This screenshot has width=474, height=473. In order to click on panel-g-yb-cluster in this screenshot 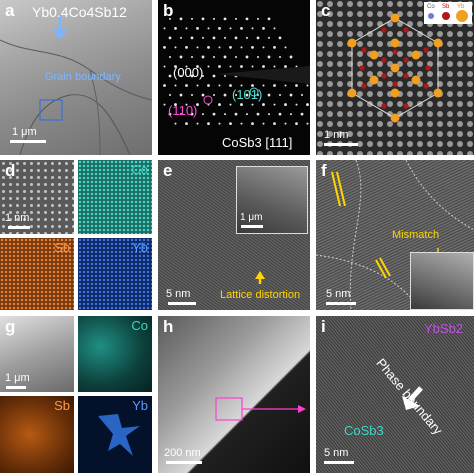, I will do `click(119, 435)`.